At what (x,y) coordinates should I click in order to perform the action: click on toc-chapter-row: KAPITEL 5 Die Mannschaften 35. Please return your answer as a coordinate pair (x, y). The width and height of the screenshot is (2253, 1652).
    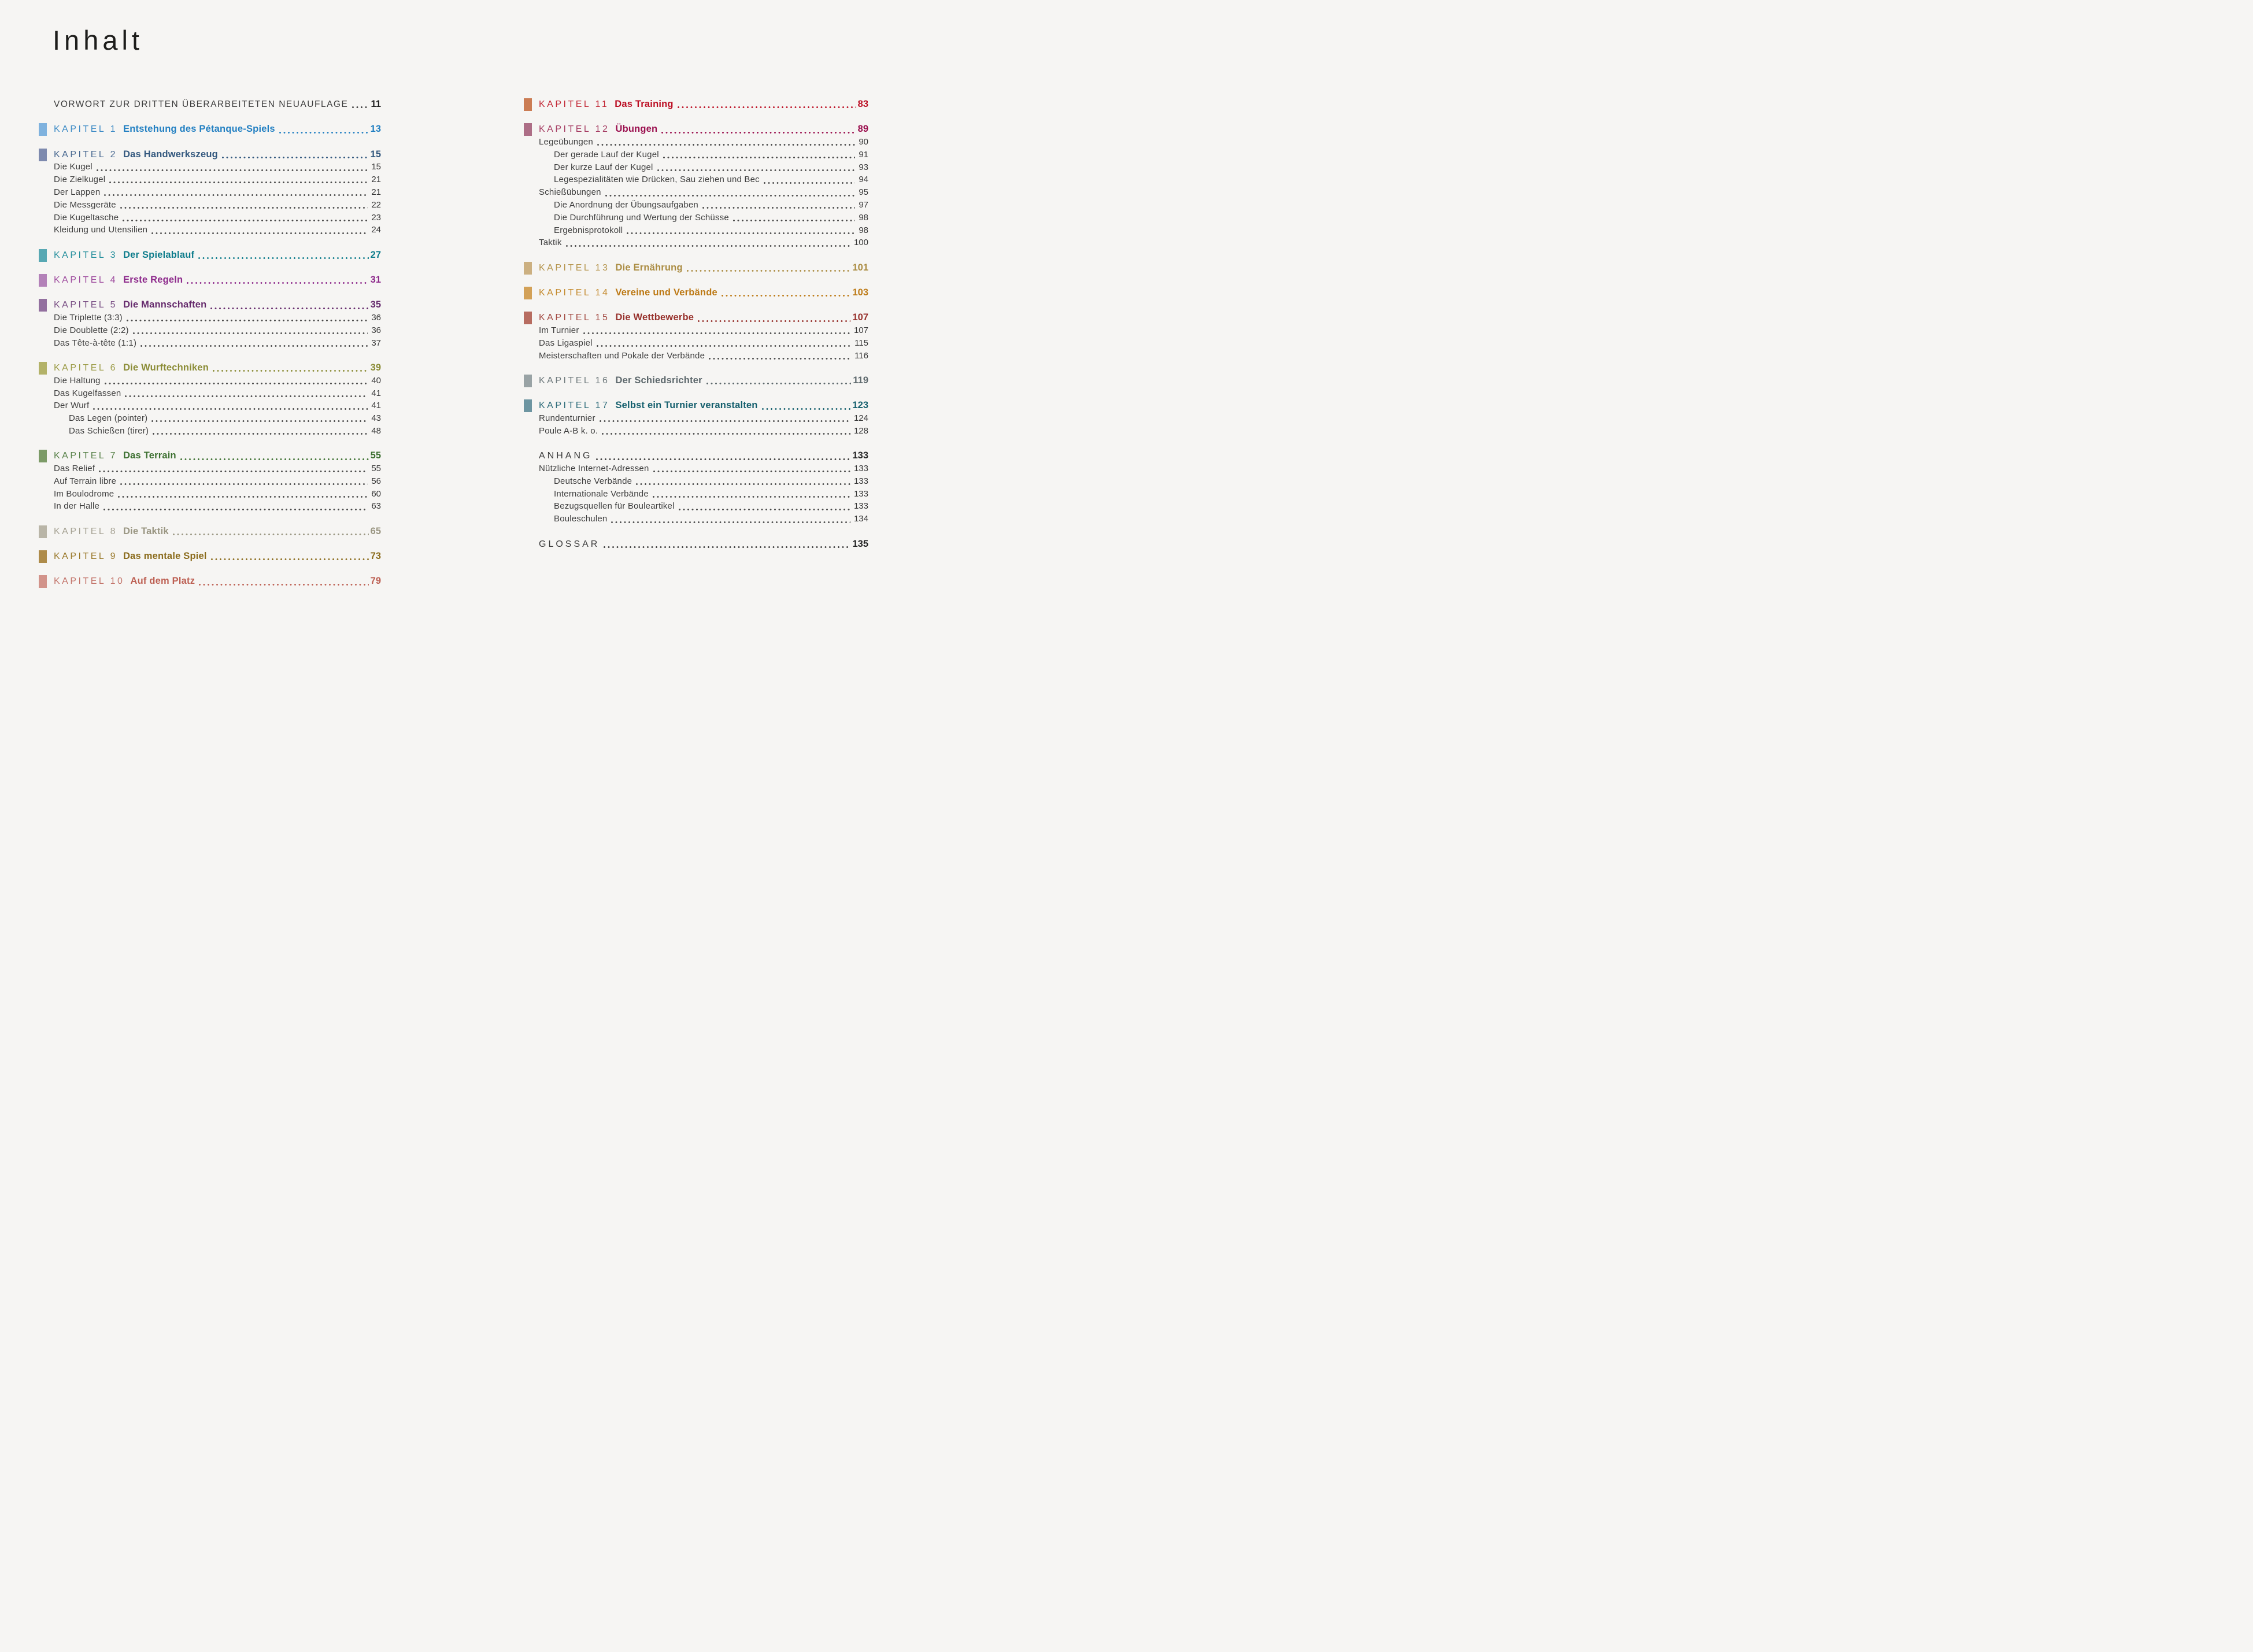
    Looking at the image, I should click on (210, 305).